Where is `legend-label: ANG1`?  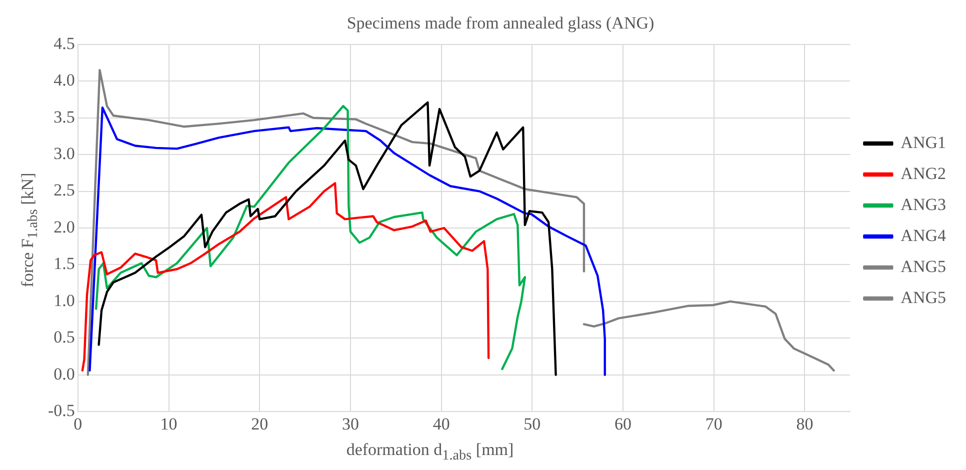
legend-label: ANG1 is located at coordinates (923, 142).